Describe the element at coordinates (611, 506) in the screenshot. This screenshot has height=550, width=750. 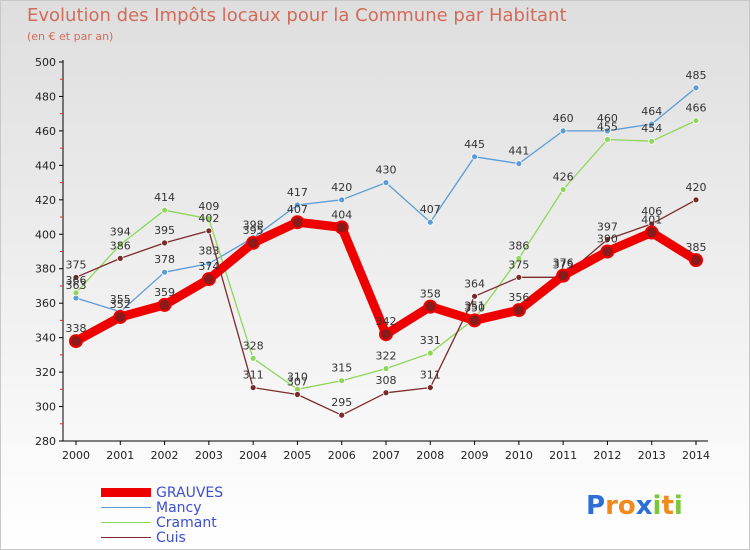
I see `logo-letter: r` at that location.